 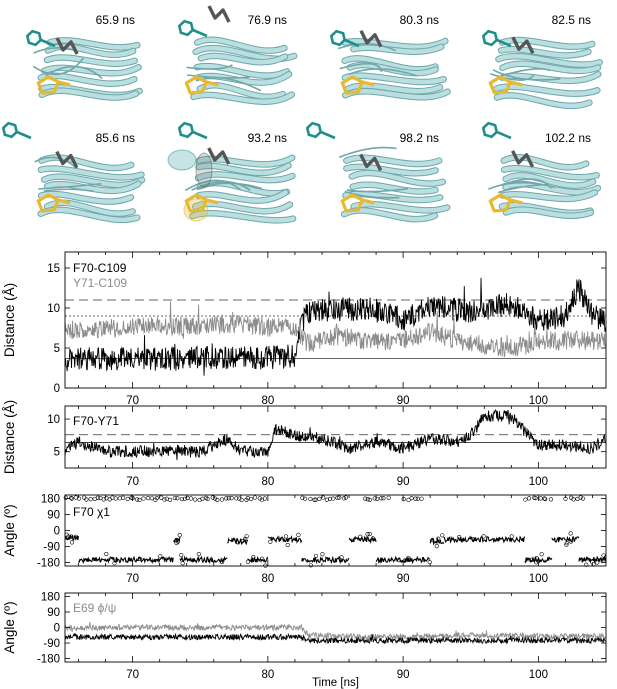 I want to click on y71-surface, so click(x=204, y=170).